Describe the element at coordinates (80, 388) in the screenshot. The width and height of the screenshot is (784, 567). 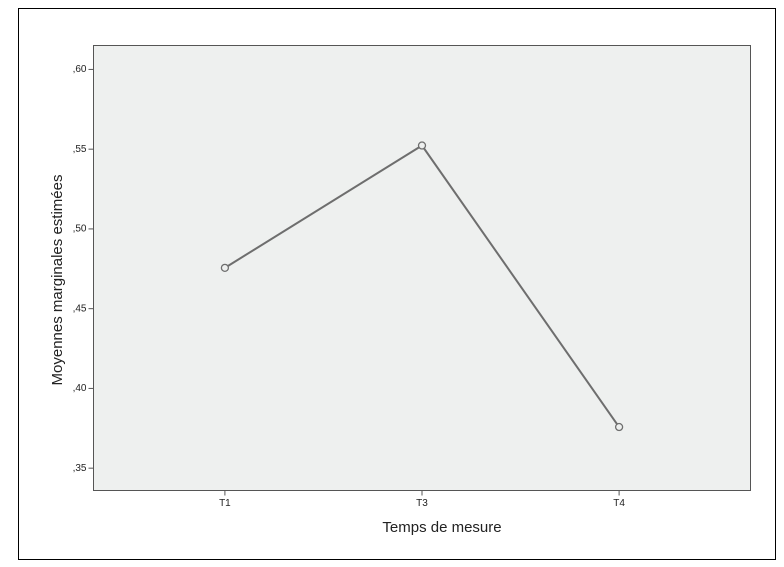
I see `y-tick-label: ,40` at that location.